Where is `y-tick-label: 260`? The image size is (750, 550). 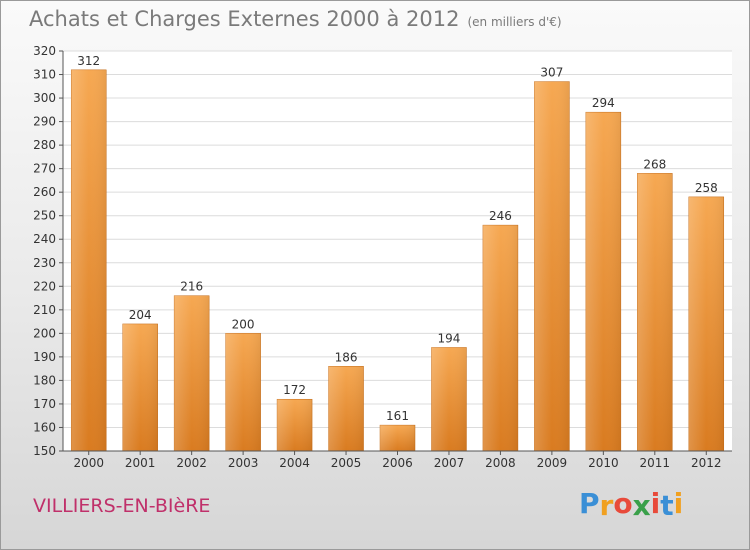
y-tick-label: 260 is located at coordinates (44, 192).